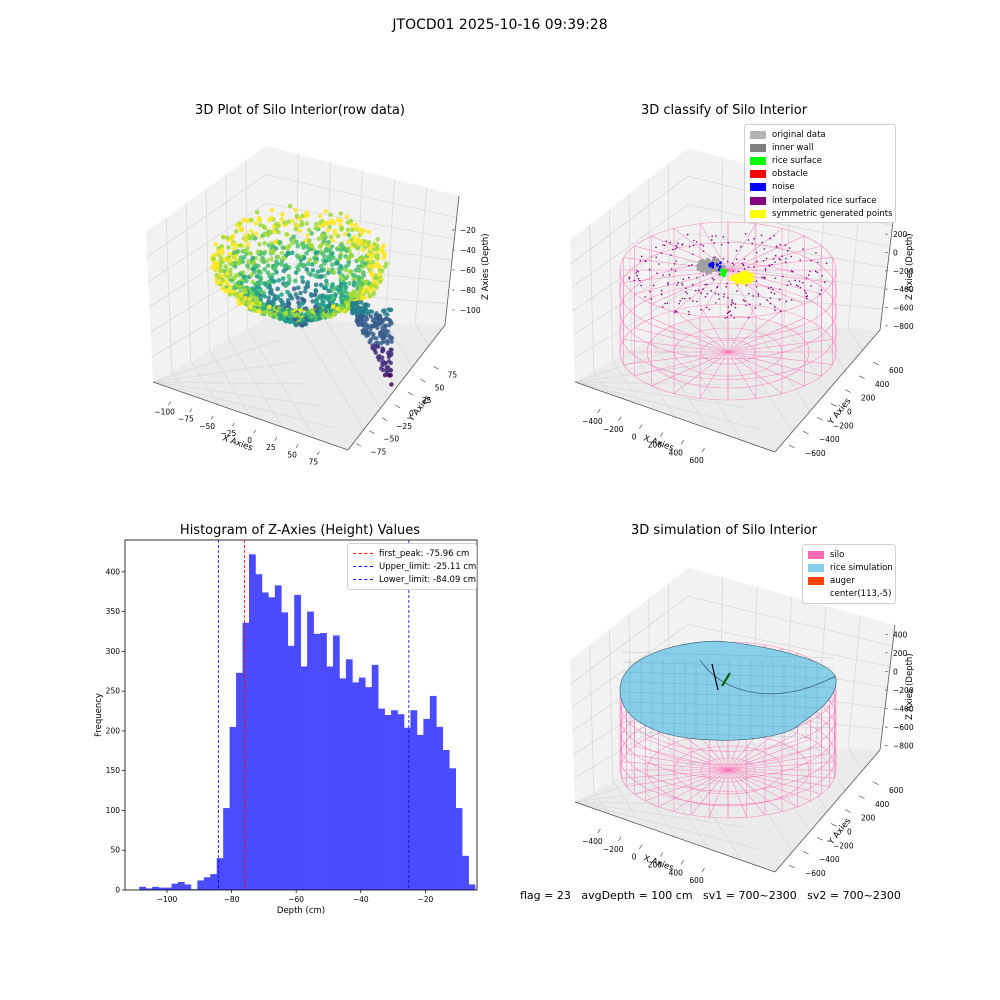 The height and width of the screenshot is (1000, 1000). Describe the element at coordinates (861, 594) in the screenshot. I see `simulation-legend-label: center(113,-5)` at that location.